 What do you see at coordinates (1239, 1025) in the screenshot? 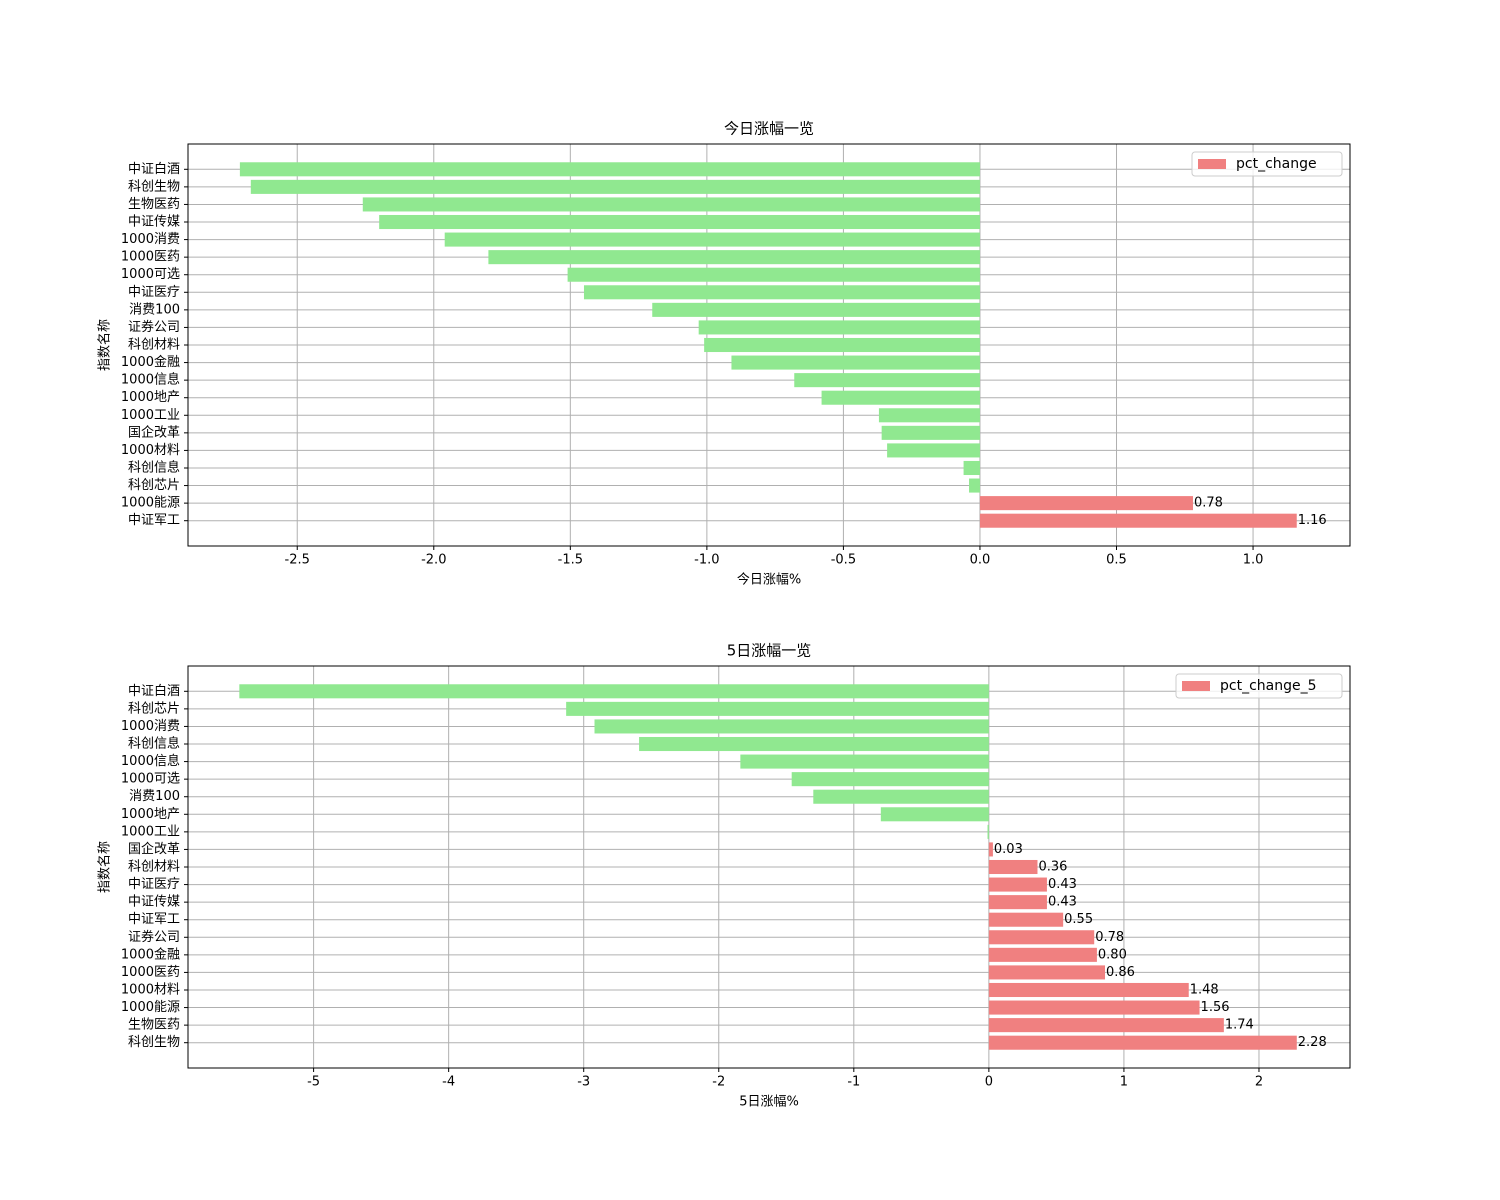
I see `data-label: 1.74` at bounding box center [1239, 1025].